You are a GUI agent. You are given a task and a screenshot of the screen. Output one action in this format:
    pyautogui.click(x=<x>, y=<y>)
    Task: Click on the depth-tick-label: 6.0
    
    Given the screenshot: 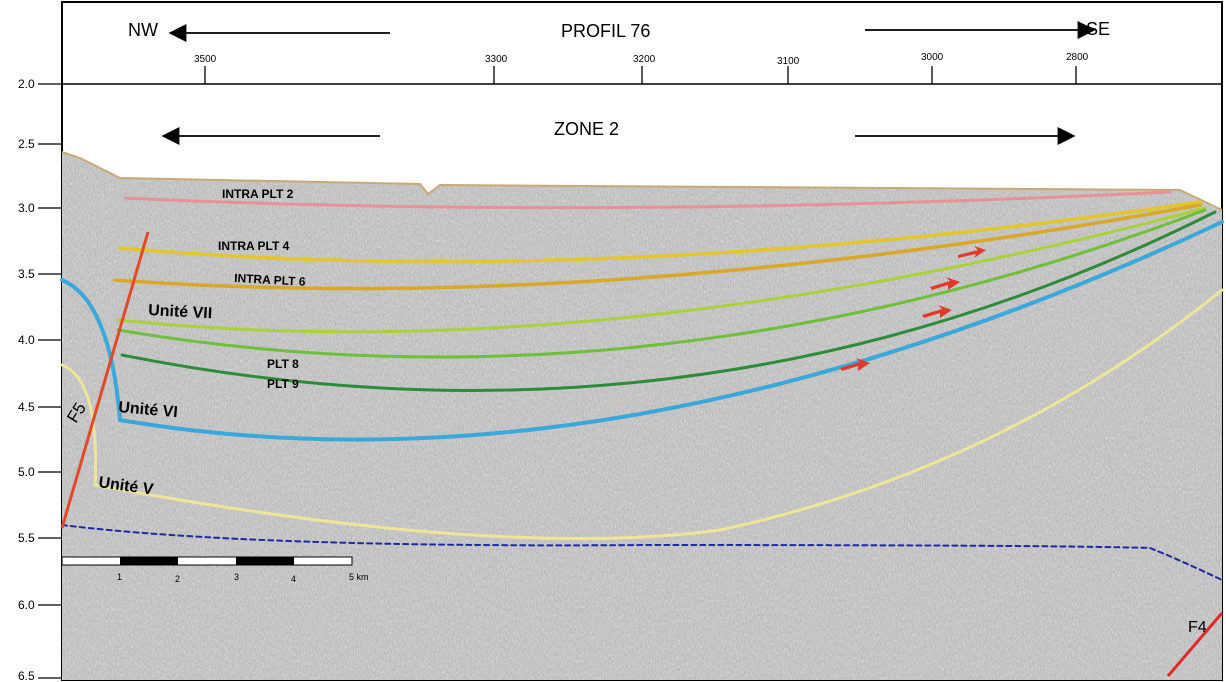 What is the action you would take?
    pyautogui.click(x=26, y=605)
    